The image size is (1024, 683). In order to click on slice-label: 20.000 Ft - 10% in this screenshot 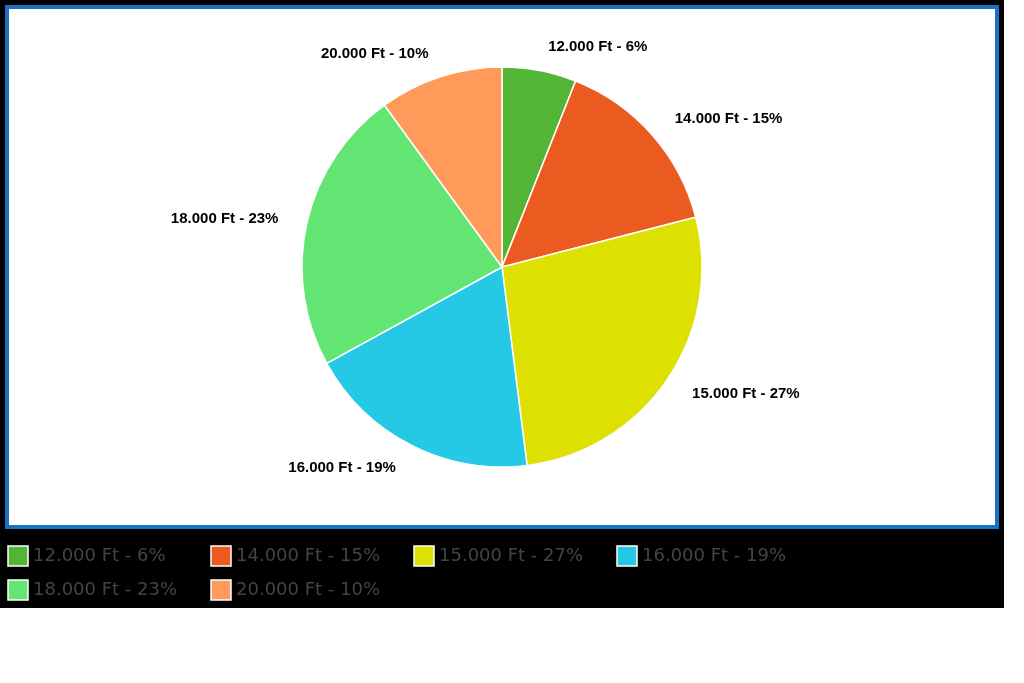, I will do `click(374, 53)`.